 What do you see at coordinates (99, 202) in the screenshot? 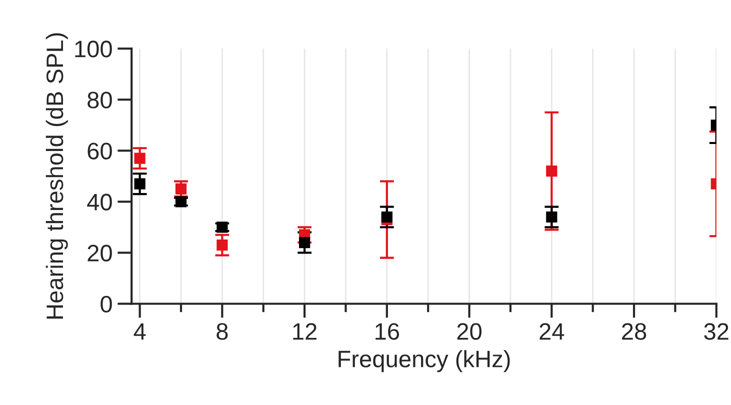
I see `y-tick-label: 40` at bounding box center [99, 202].